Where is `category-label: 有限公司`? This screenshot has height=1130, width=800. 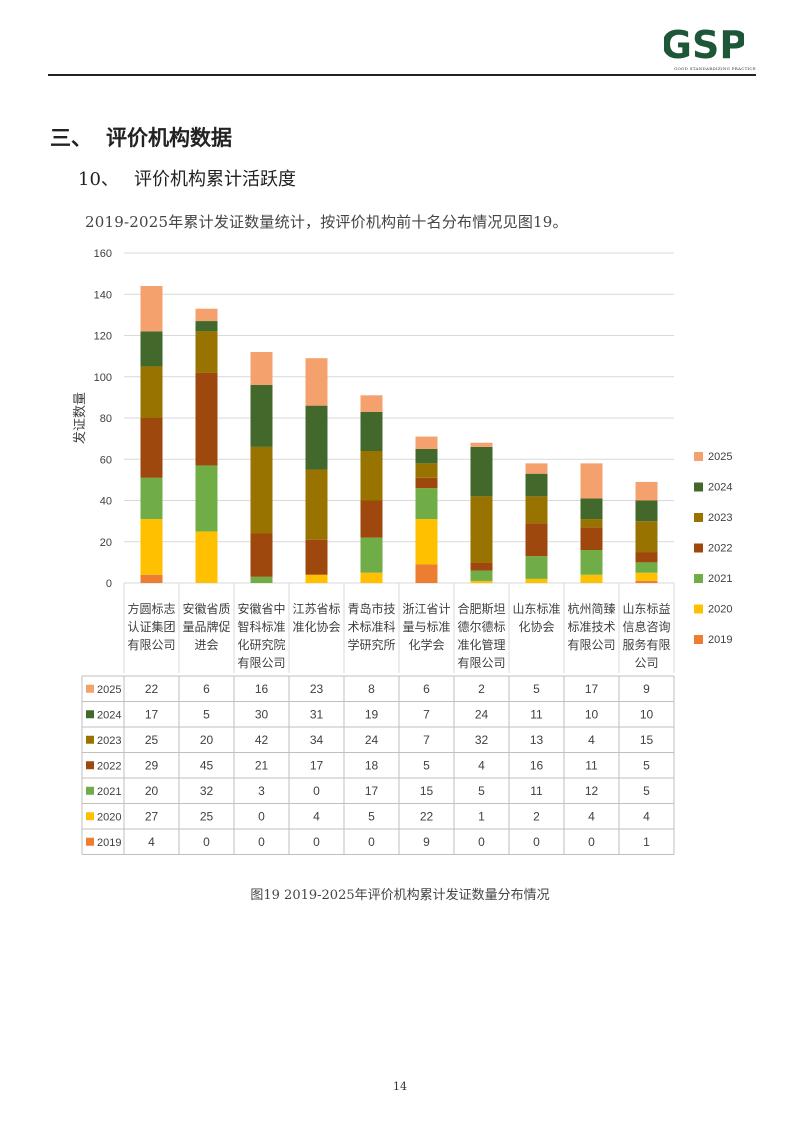
category-label: 有限公司 is located at coordinates (151, 645).